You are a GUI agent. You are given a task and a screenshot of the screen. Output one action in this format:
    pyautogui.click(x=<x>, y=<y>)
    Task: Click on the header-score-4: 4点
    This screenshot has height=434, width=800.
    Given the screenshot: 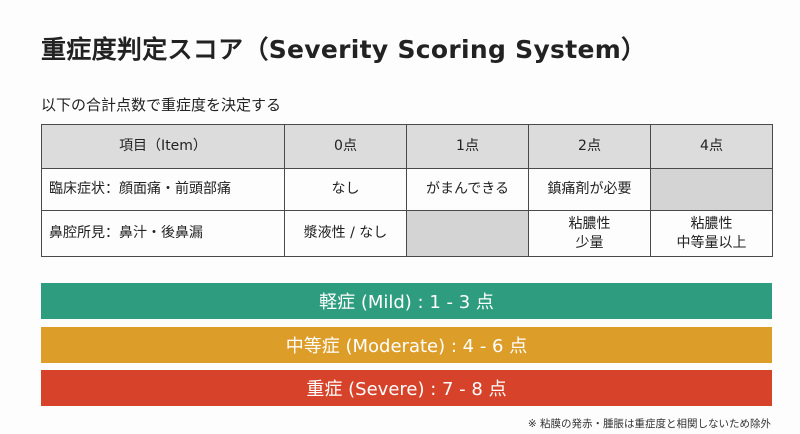 What is the action you would take?
    pyautogui.click(x=711, y=146)
    